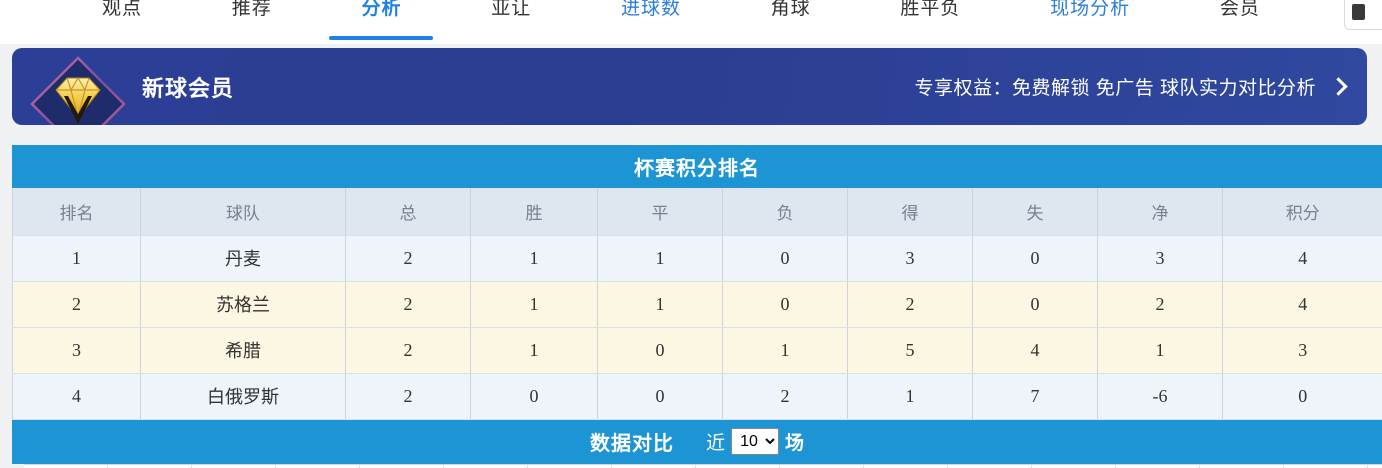 Image resolution: width=1382 pixels, height=468 pixels. I want to click on nav-tab-label: 胜平负, so click(930, 9).